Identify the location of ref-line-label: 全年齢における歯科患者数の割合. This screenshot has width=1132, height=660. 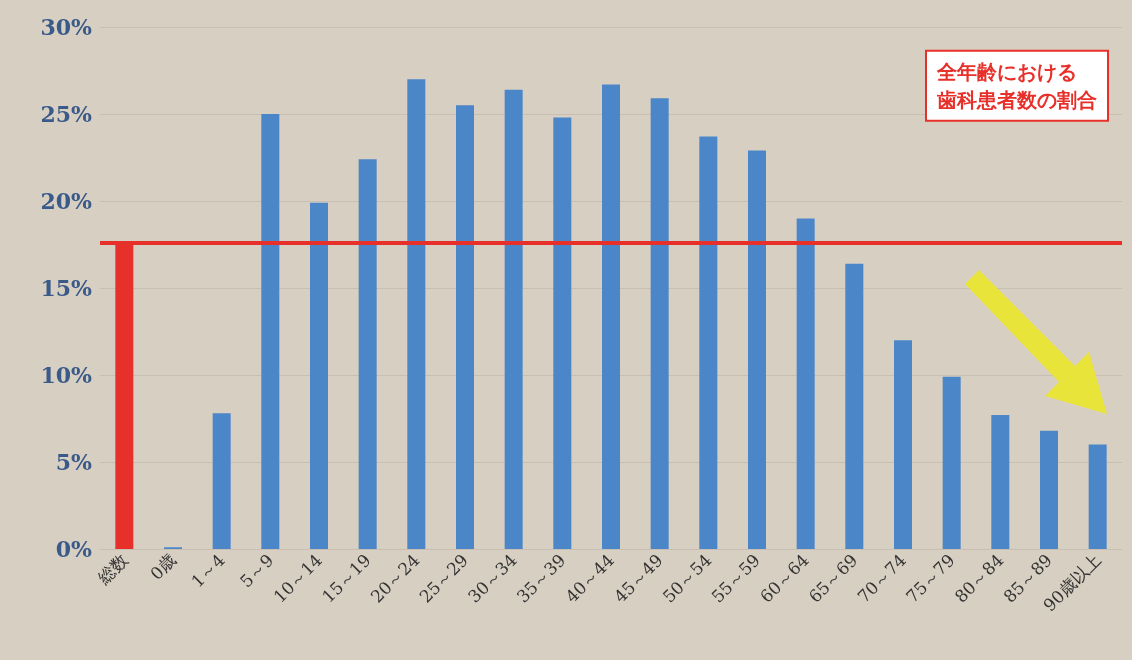
(1016, 85).